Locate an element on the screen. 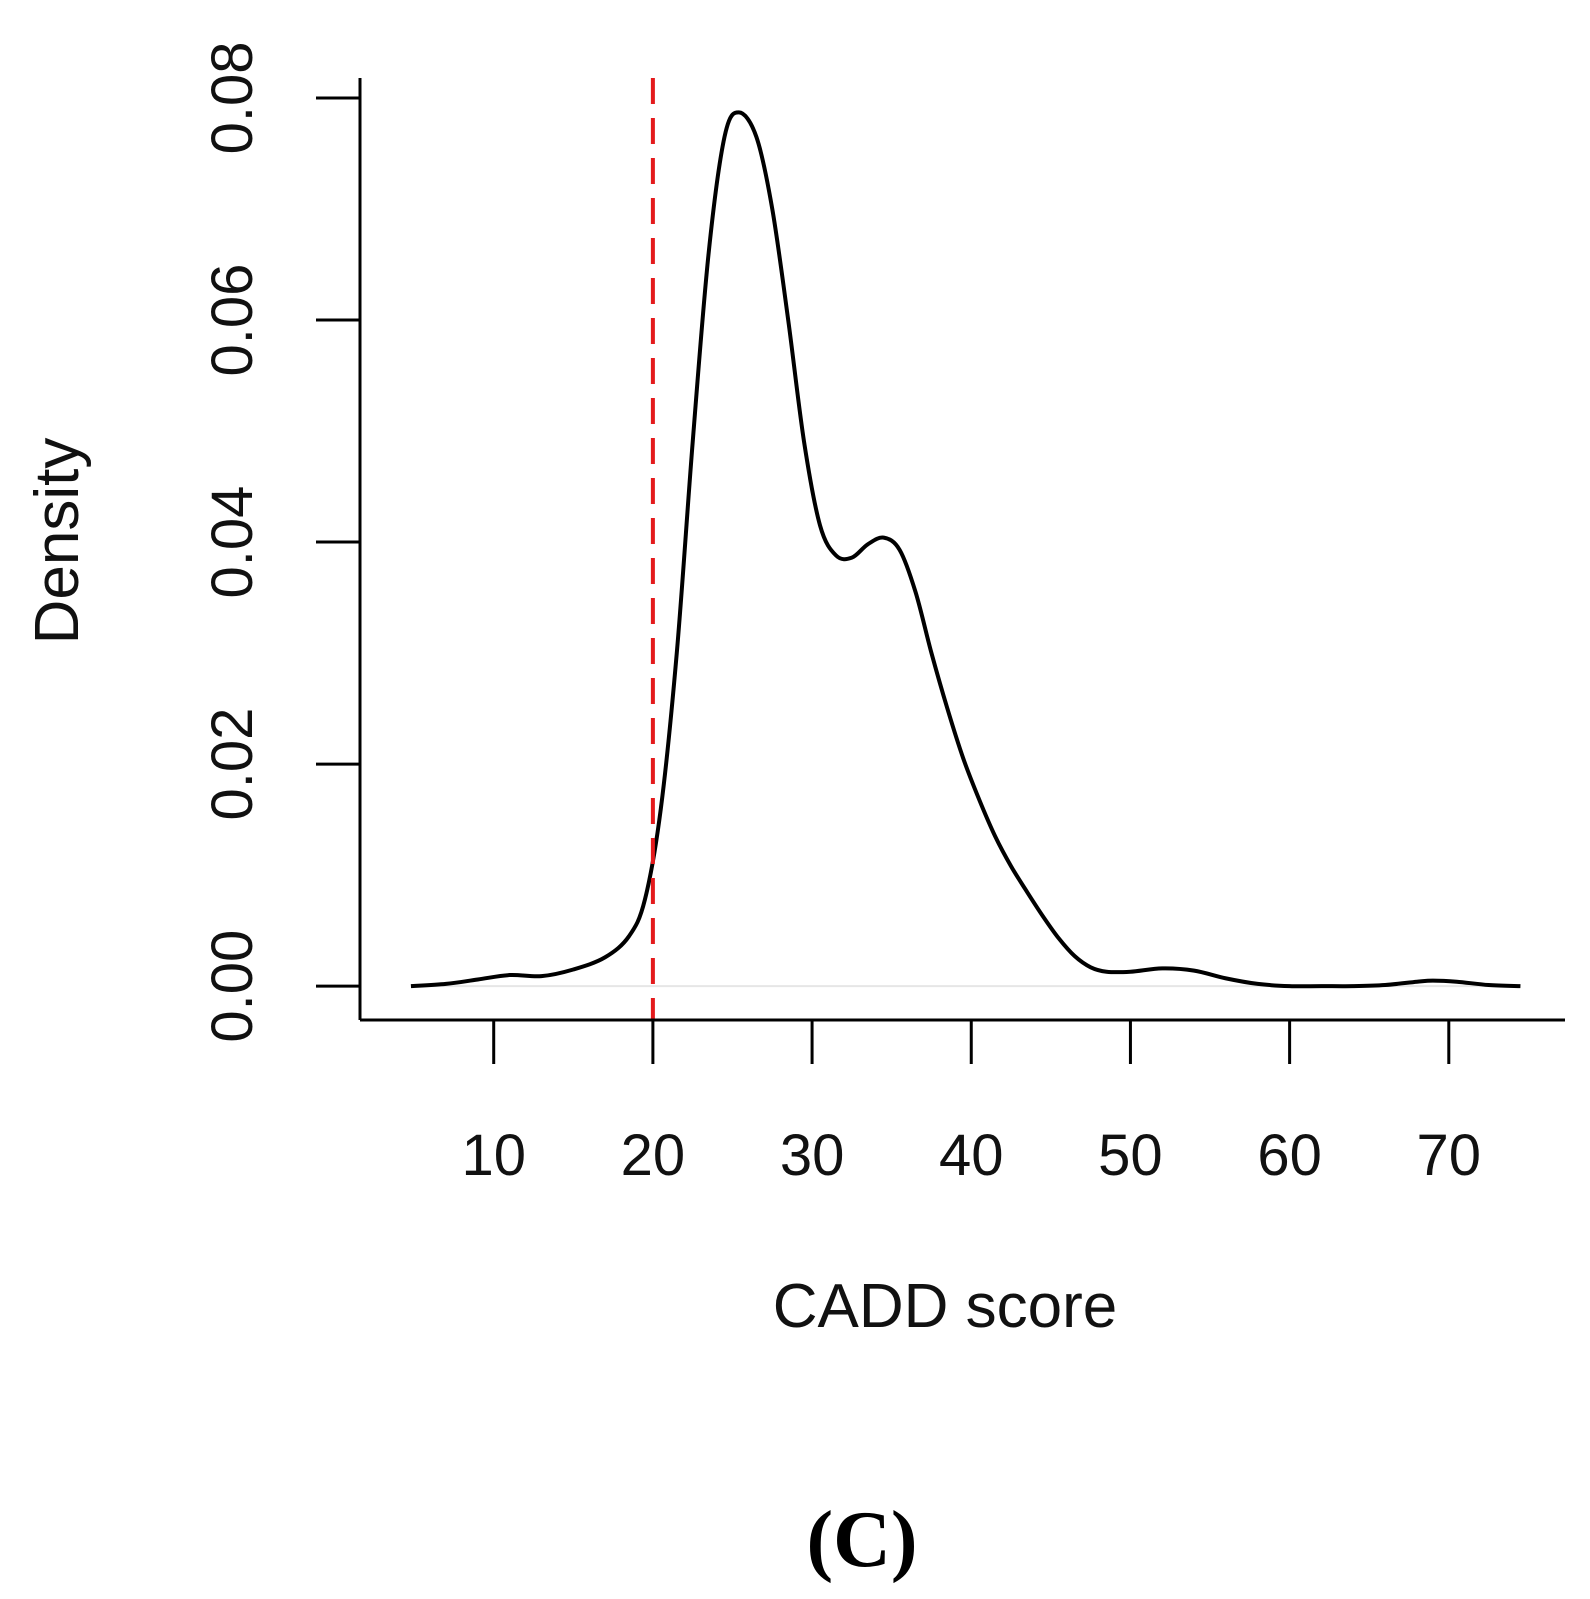 This screenshot has height=1599, width=1590. y-tick-label-0.02: 0.02 is located at coordinates (232, 764).